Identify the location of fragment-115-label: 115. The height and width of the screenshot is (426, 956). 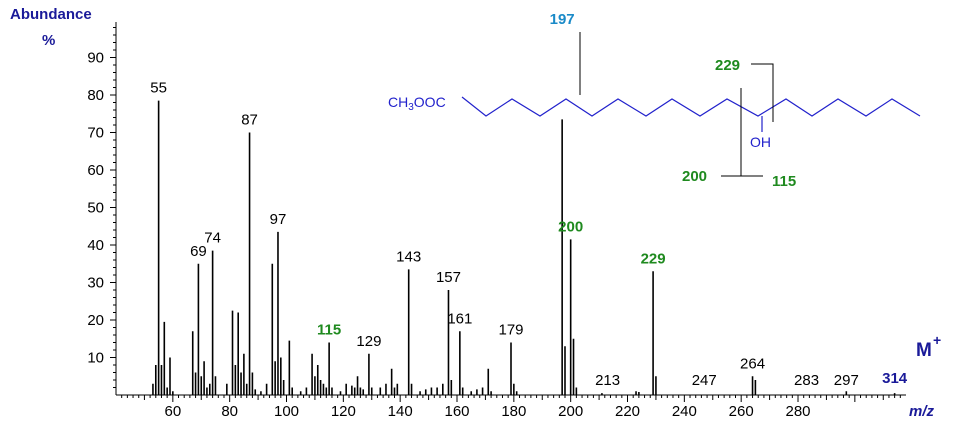
(784, 181).